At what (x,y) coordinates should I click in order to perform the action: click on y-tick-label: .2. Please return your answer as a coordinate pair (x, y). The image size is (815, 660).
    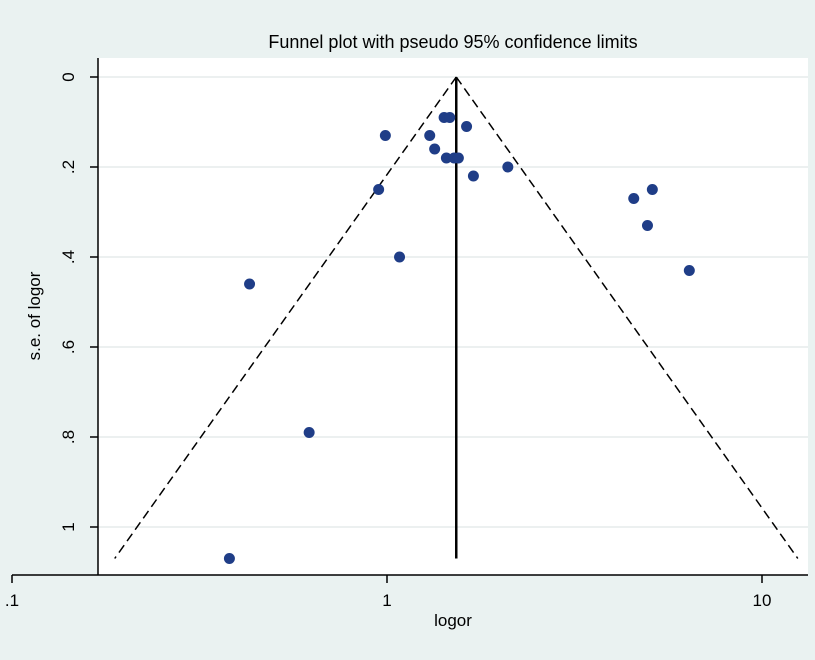
    Looking at the image, I should click on (68, 167).